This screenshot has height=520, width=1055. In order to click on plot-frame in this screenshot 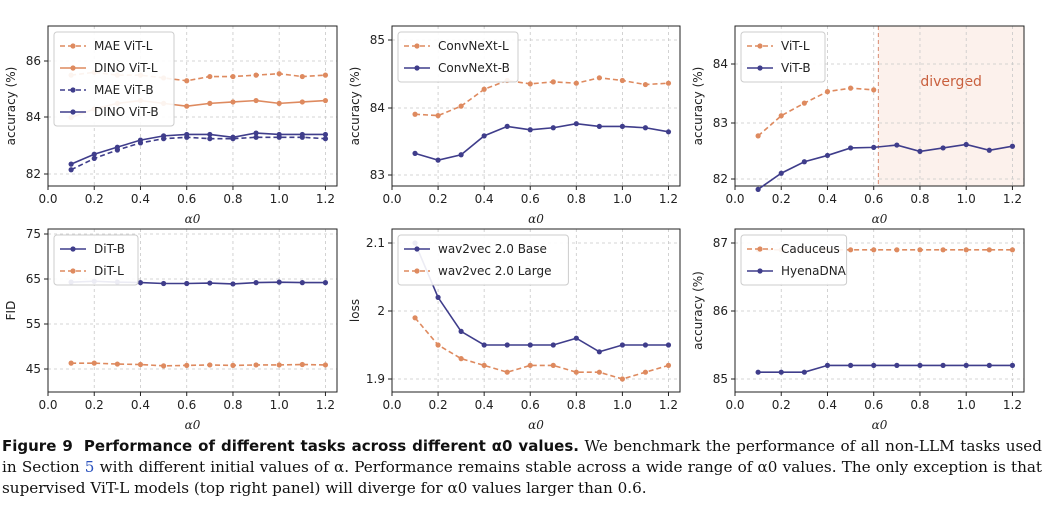, I will do `click(192, 106)`.